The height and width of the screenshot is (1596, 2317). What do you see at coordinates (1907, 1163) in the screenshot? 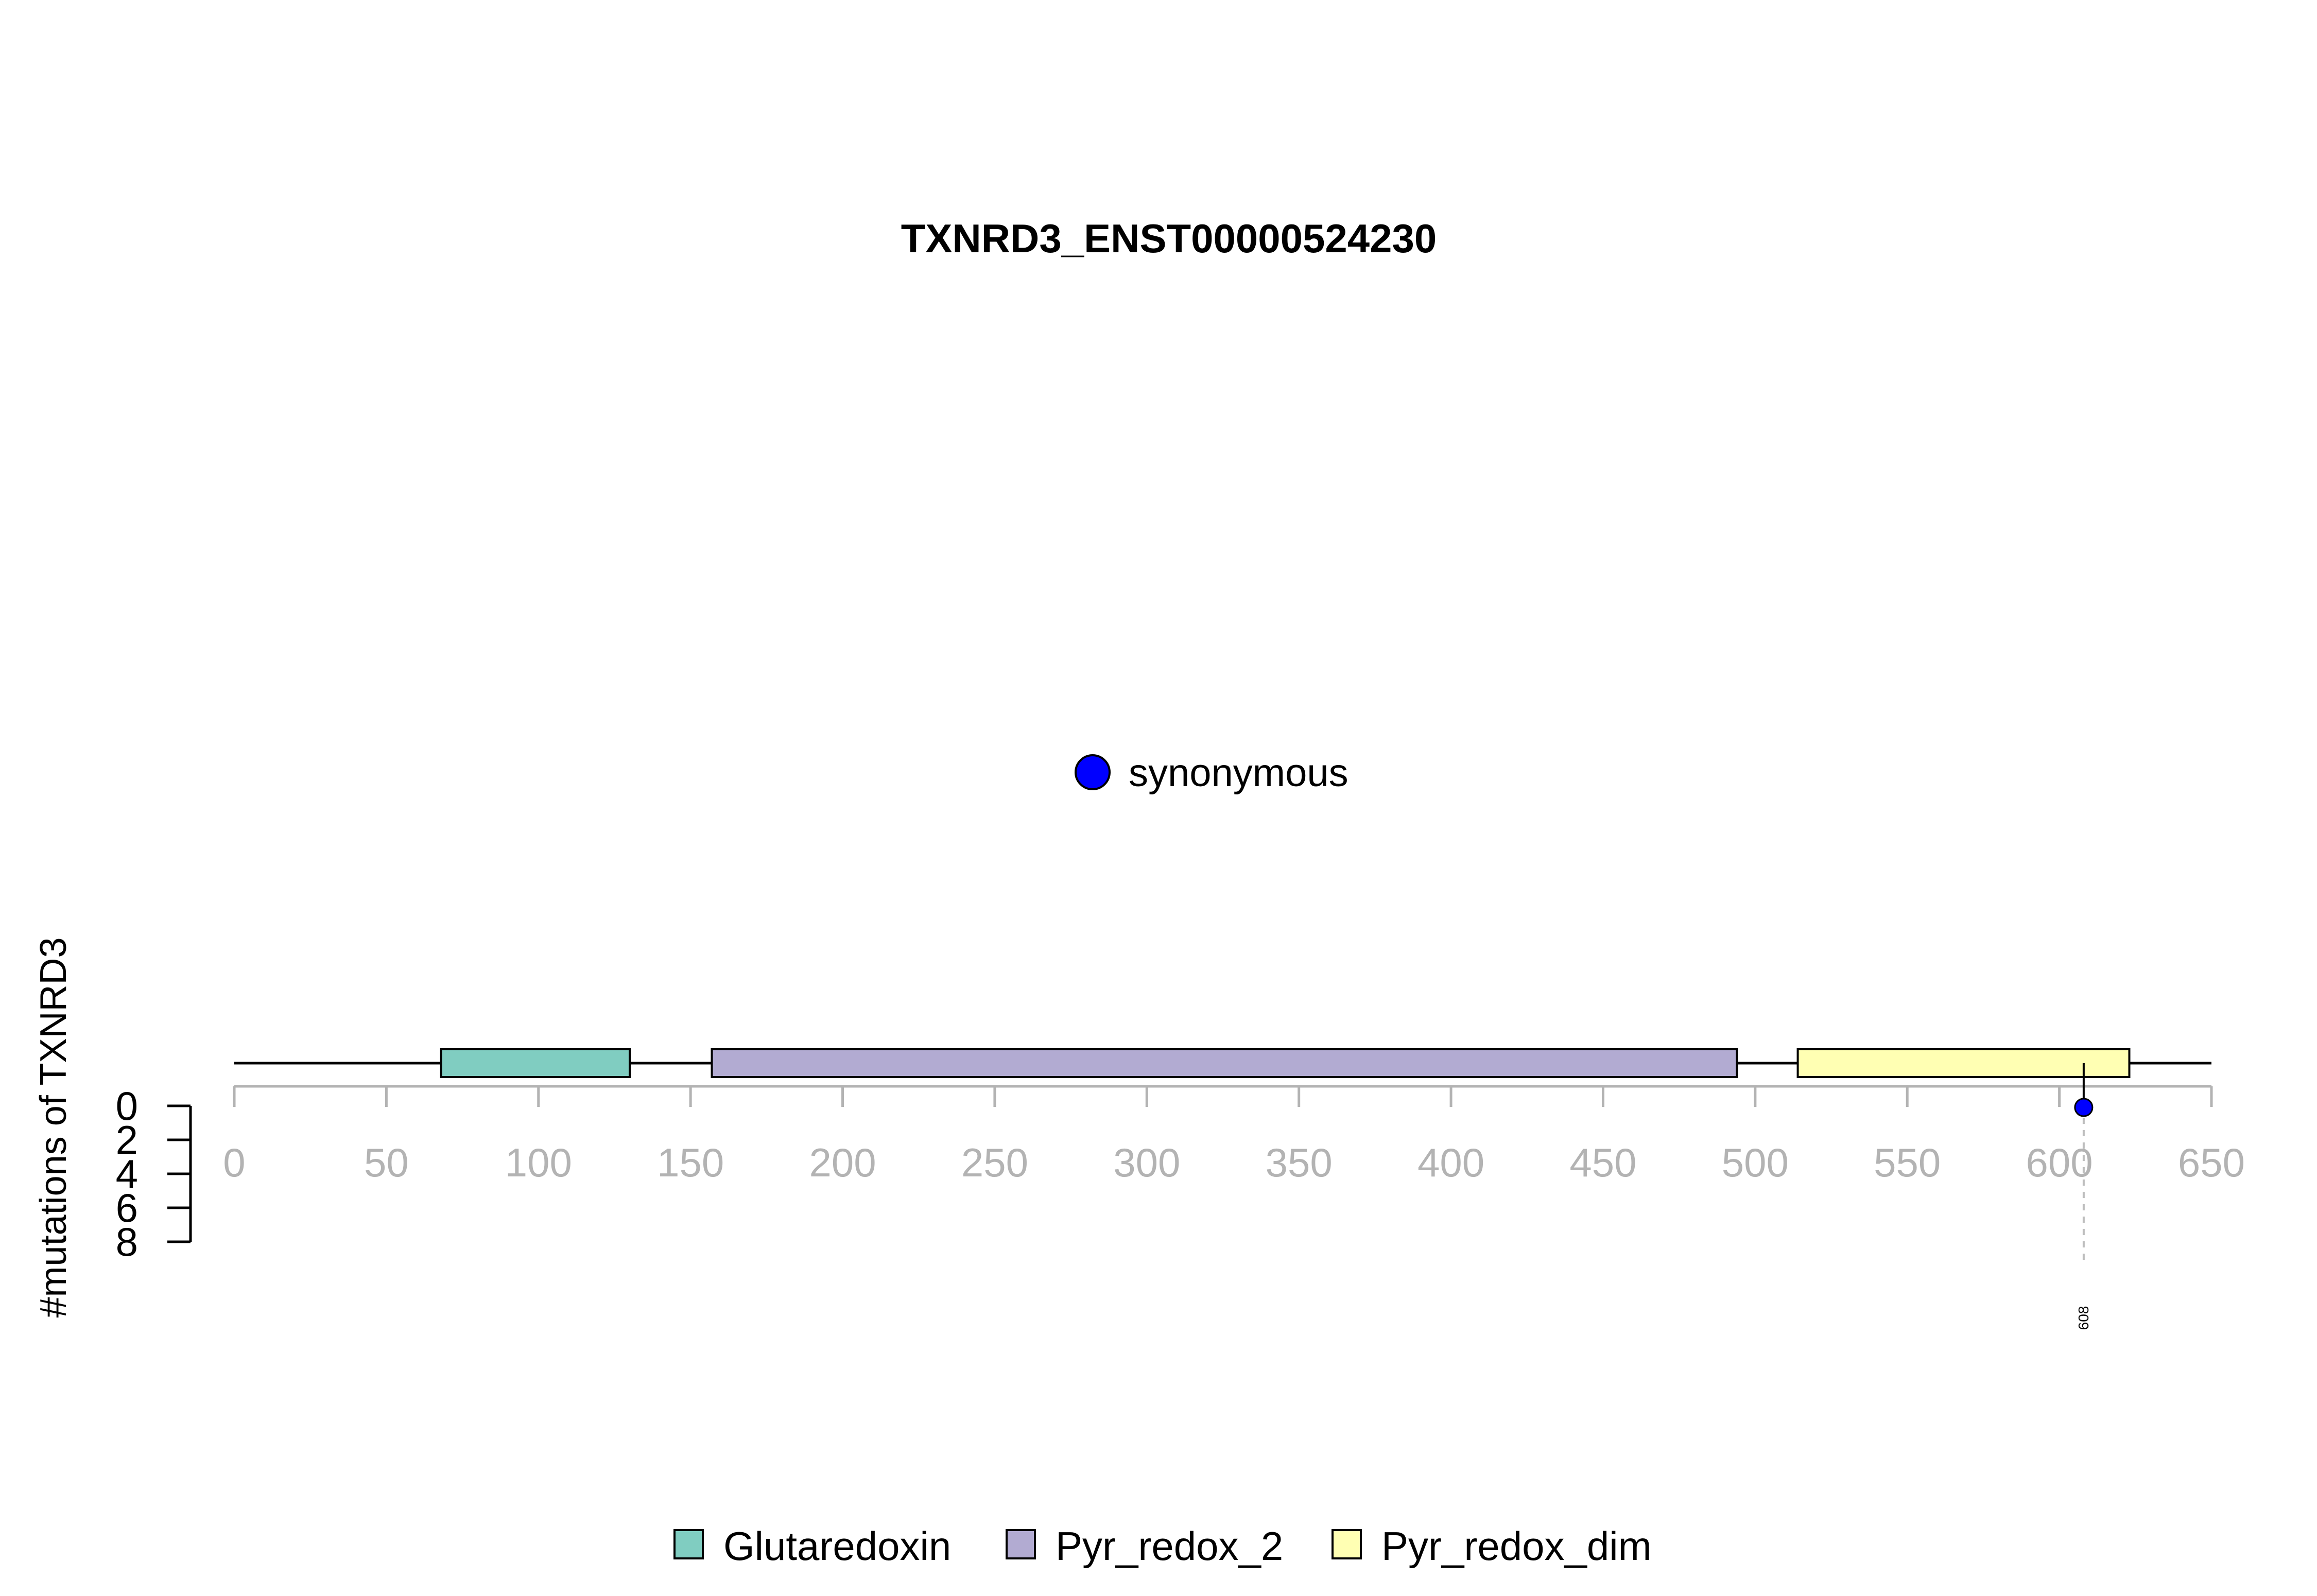
I see `x-tick-label: 550` at bounding box center [1907, 1163].